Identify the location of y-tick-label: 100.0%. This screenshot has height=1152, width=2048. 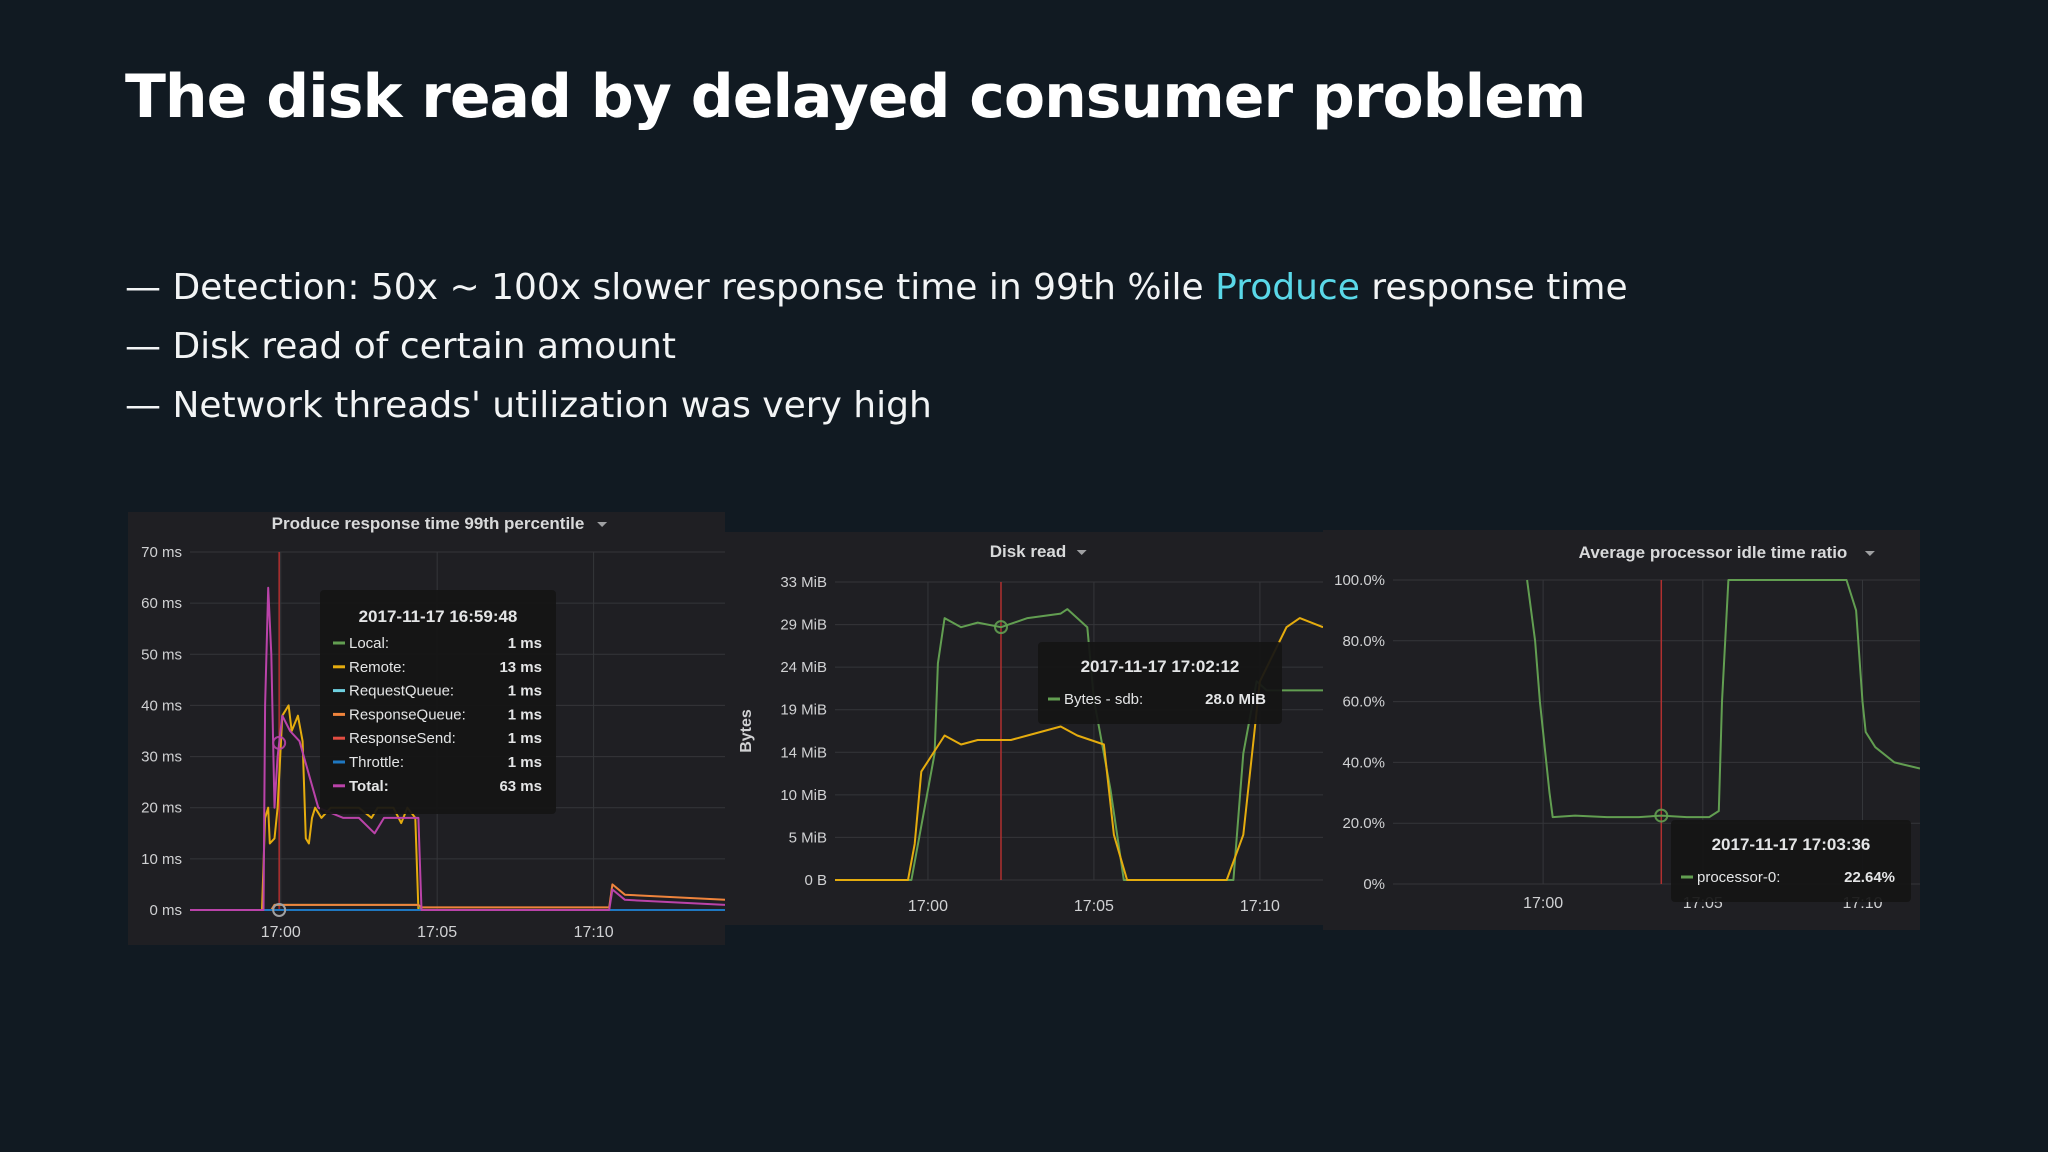
(1359, 580).